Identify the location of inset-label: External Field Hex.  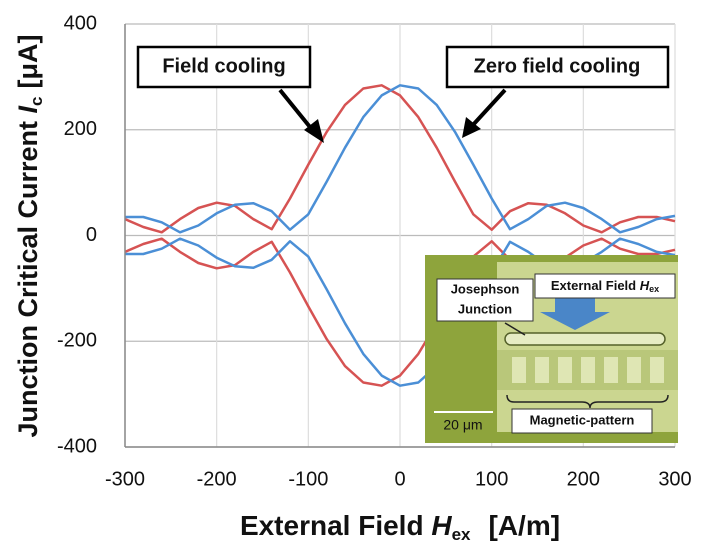
(605, 286).